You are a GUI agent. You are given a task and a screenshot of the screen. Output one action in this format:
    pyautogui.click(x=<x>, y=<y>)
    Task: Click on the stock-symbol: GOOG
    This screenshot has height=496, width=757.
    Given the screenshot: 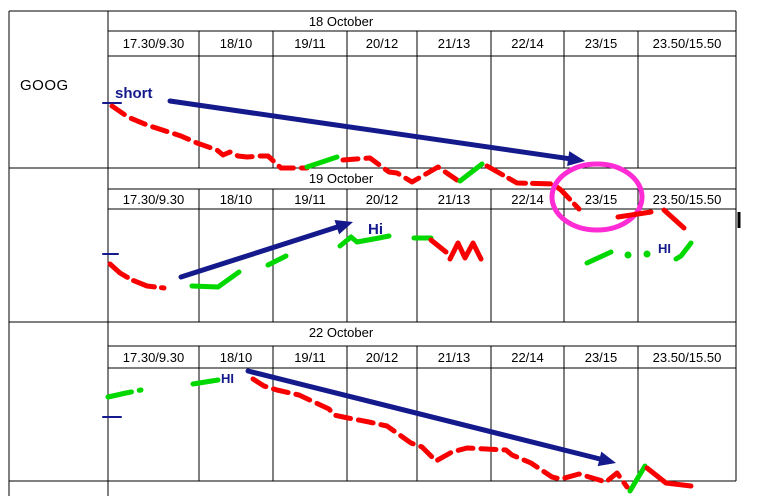 What is the action you would take?
    pyautogui.click(x=44, y=85)
    